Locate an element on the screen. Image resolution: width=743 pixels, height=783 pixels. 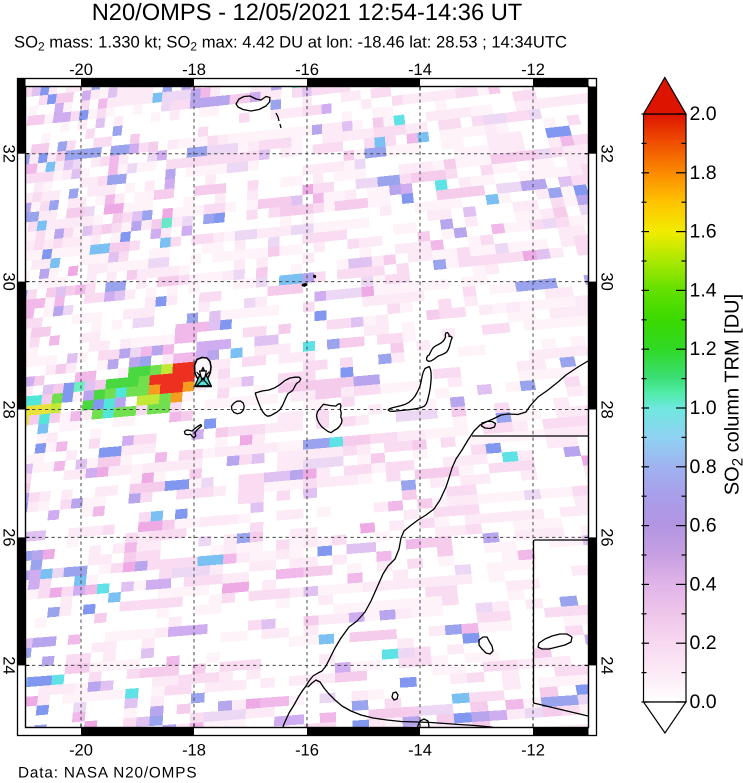
svg-text: 0.2 is located at coordinates (703, 643).